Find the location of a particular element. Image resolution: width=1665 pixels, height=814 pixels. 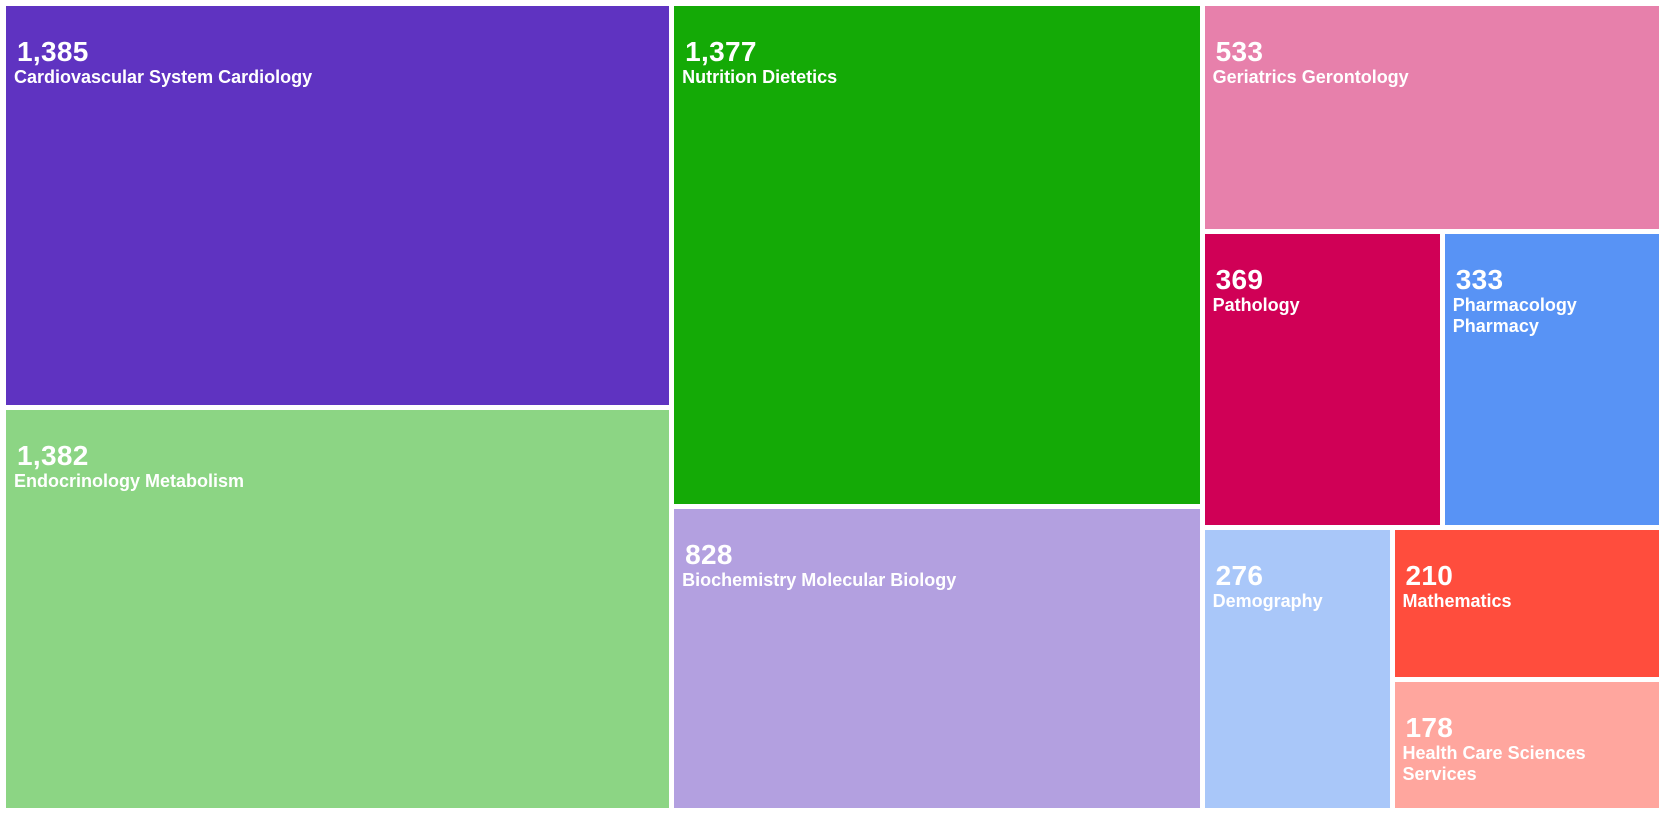

tile-value: 1,385 is located at coordinates (53, 51).